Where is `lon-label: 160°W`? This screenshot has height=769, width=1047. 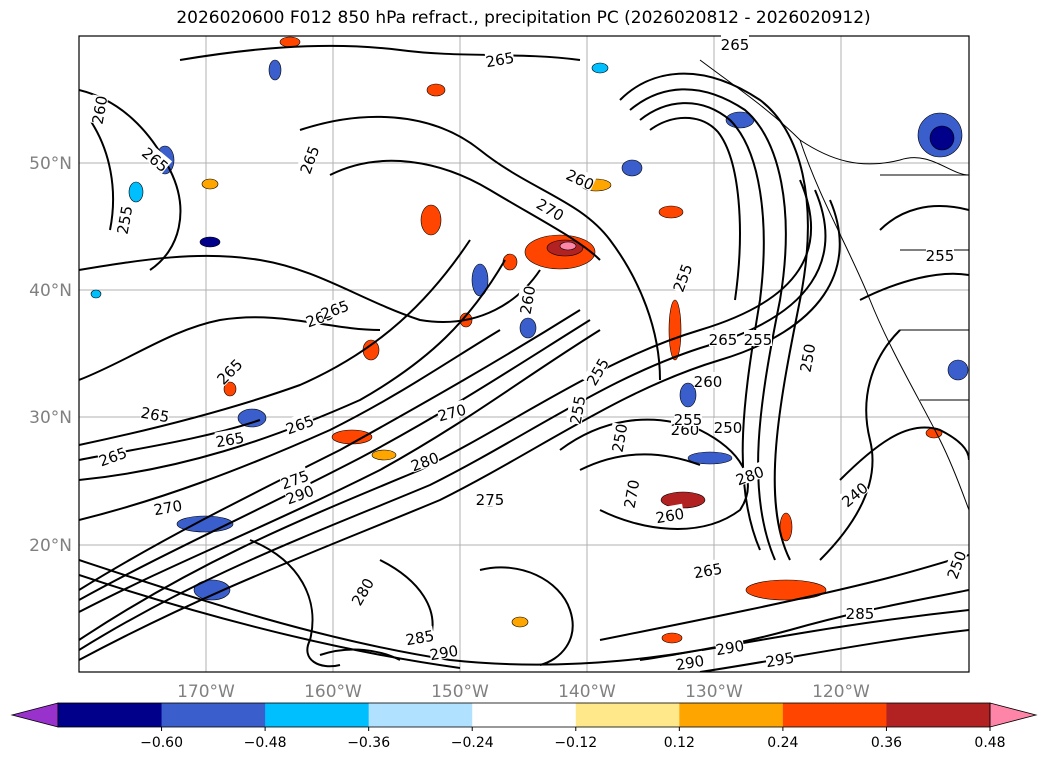 lon-label: 160°W is located at coordinates (333, 692).